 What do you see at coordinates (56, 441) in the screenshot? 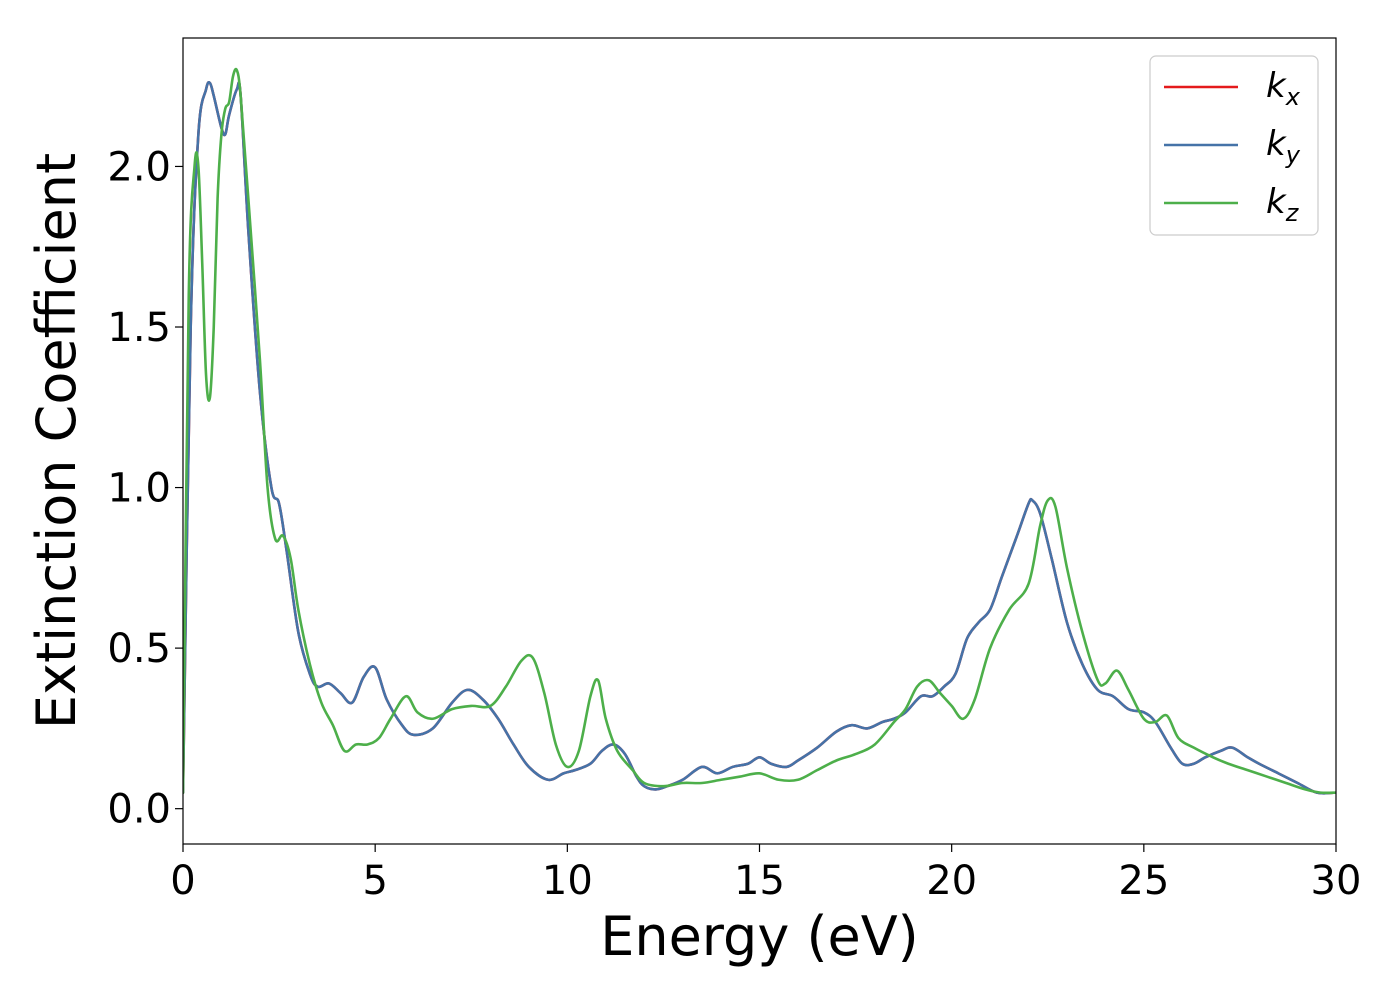
I see `y-axis-label: Extinction Coefficient` at bounding box center [56, 441].